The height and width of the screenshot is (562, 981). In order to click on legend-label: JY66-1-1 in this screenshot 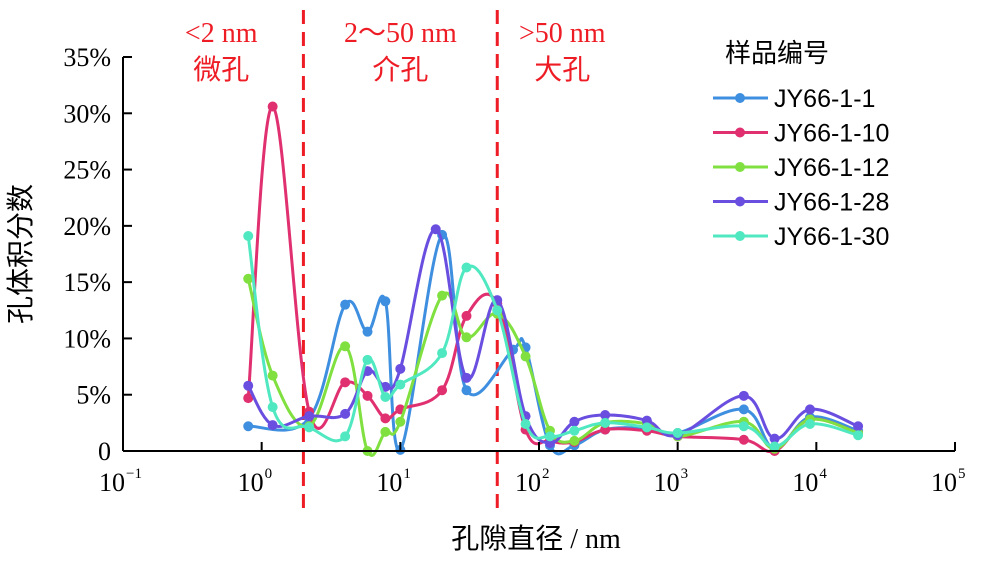, I will do `click(824, 99)`.